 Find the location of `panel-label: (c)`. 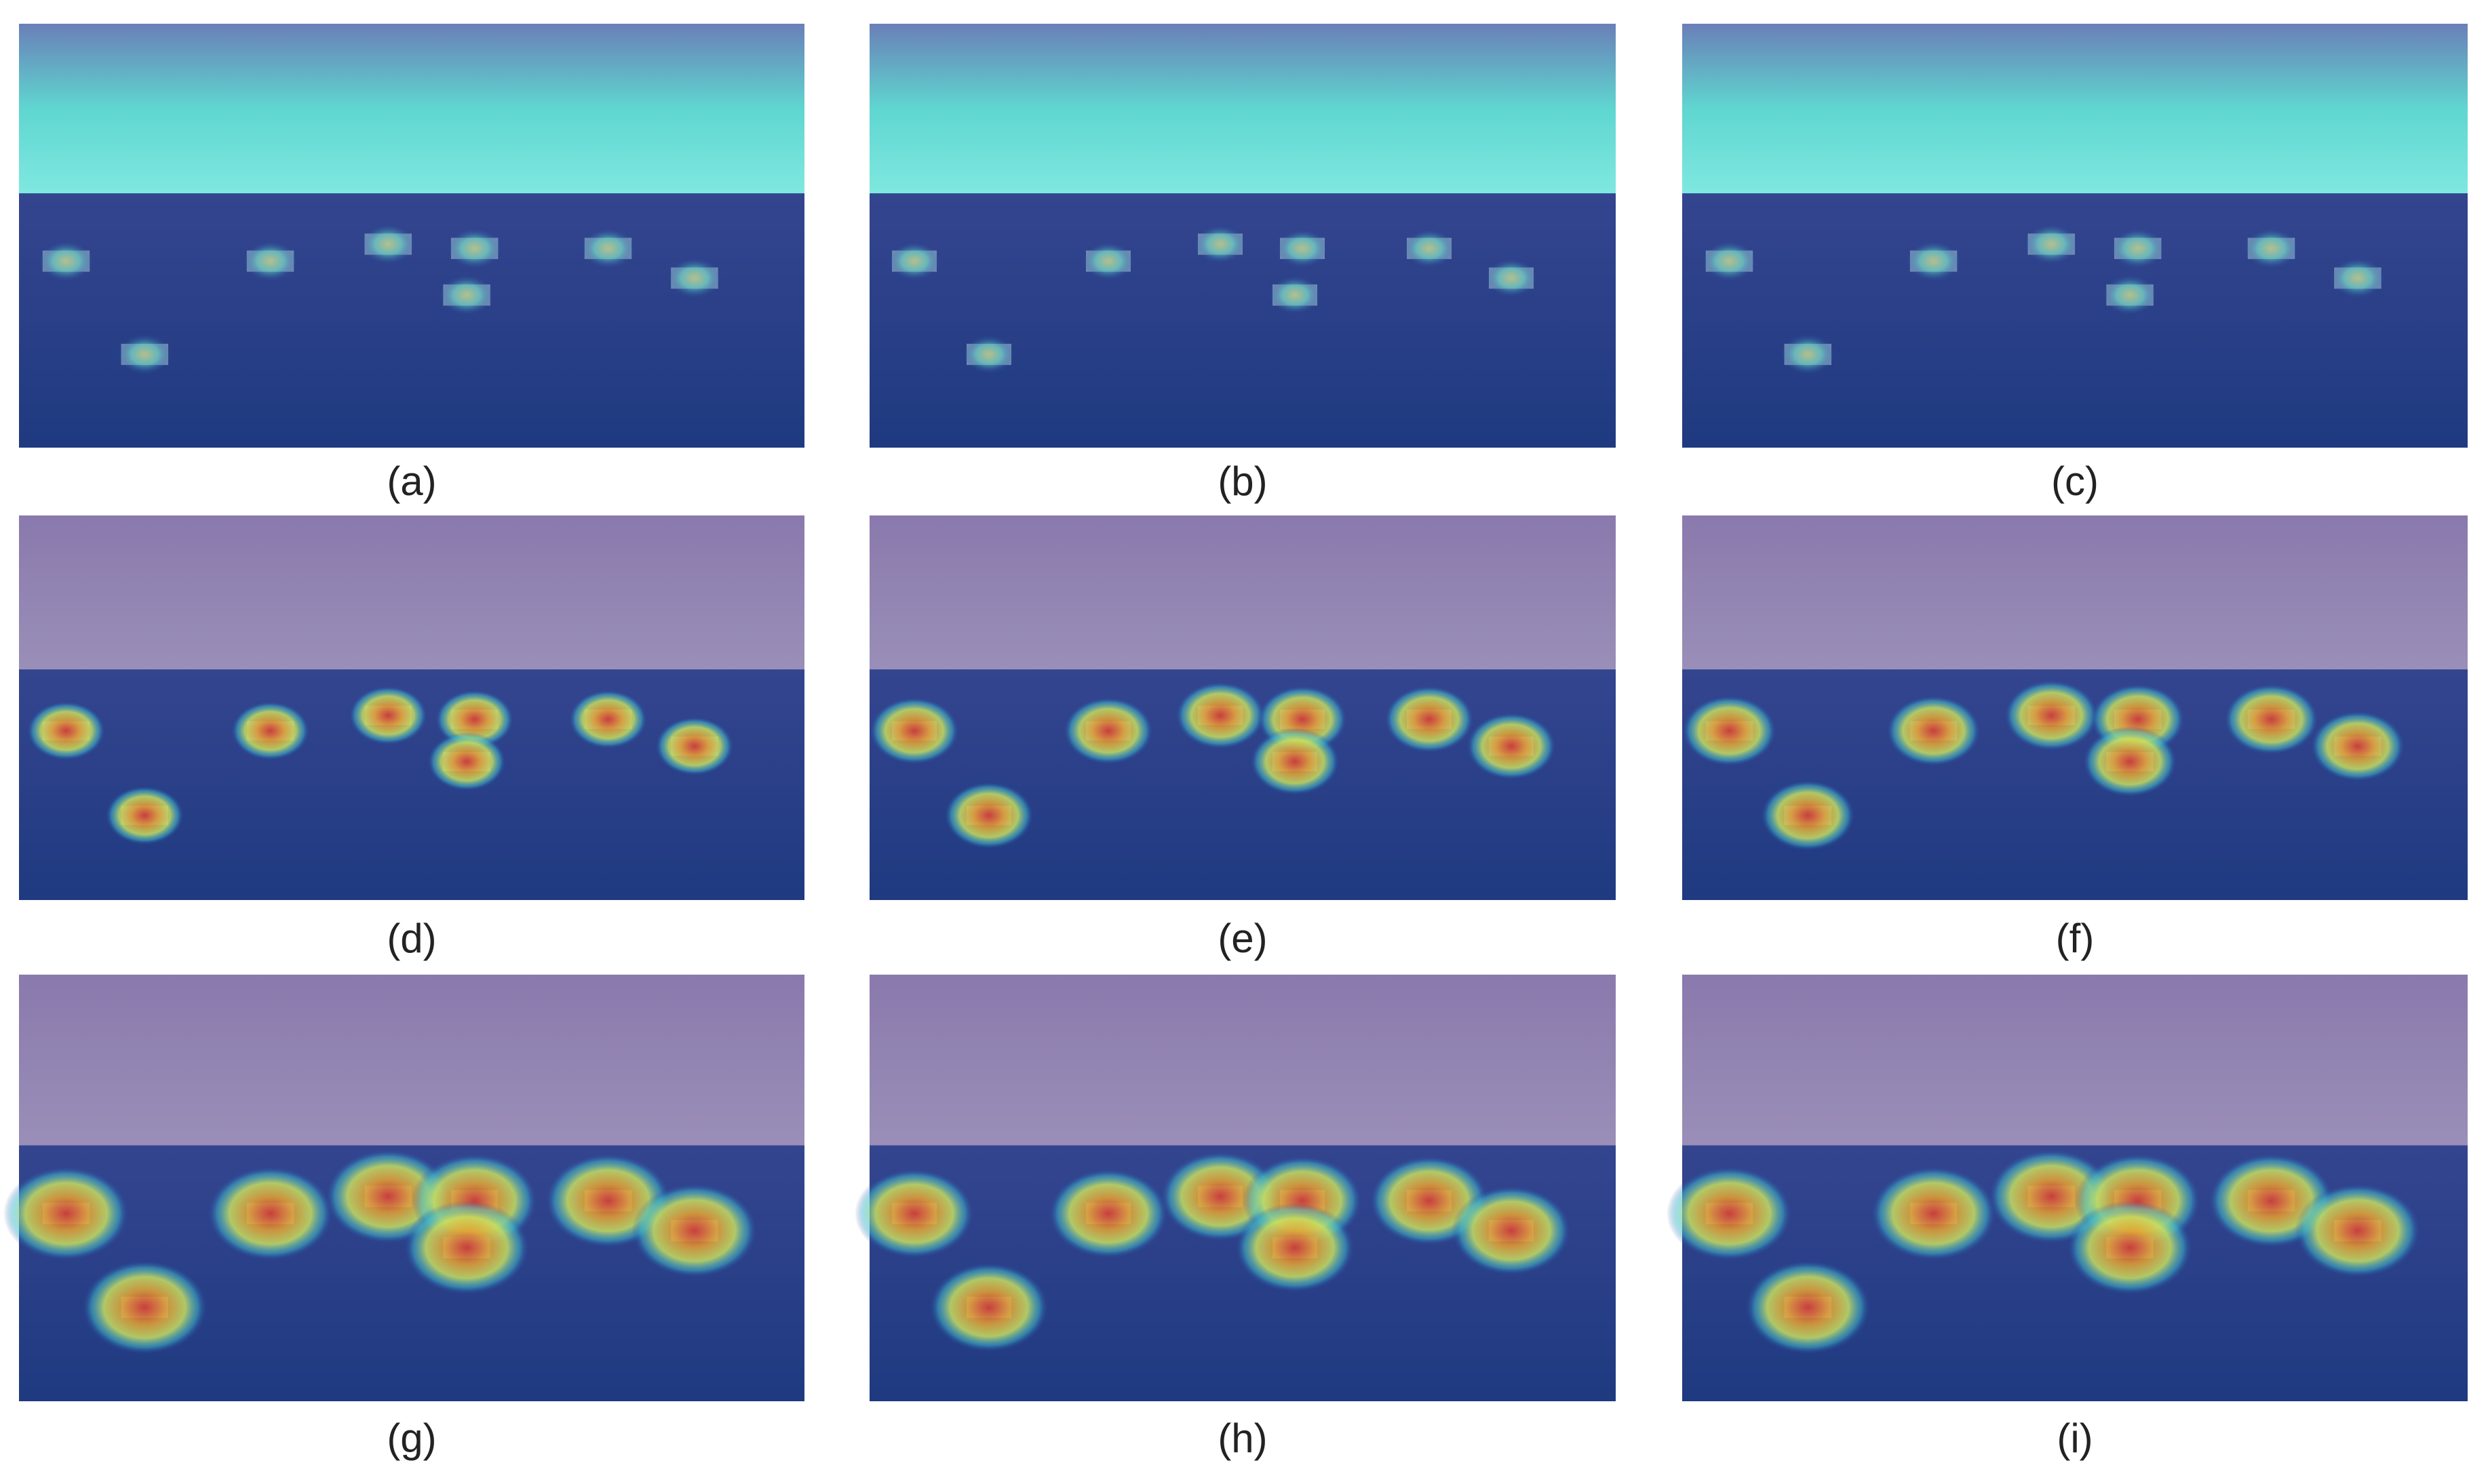

panel-label: (c) is located at coordinates (2075, 481).